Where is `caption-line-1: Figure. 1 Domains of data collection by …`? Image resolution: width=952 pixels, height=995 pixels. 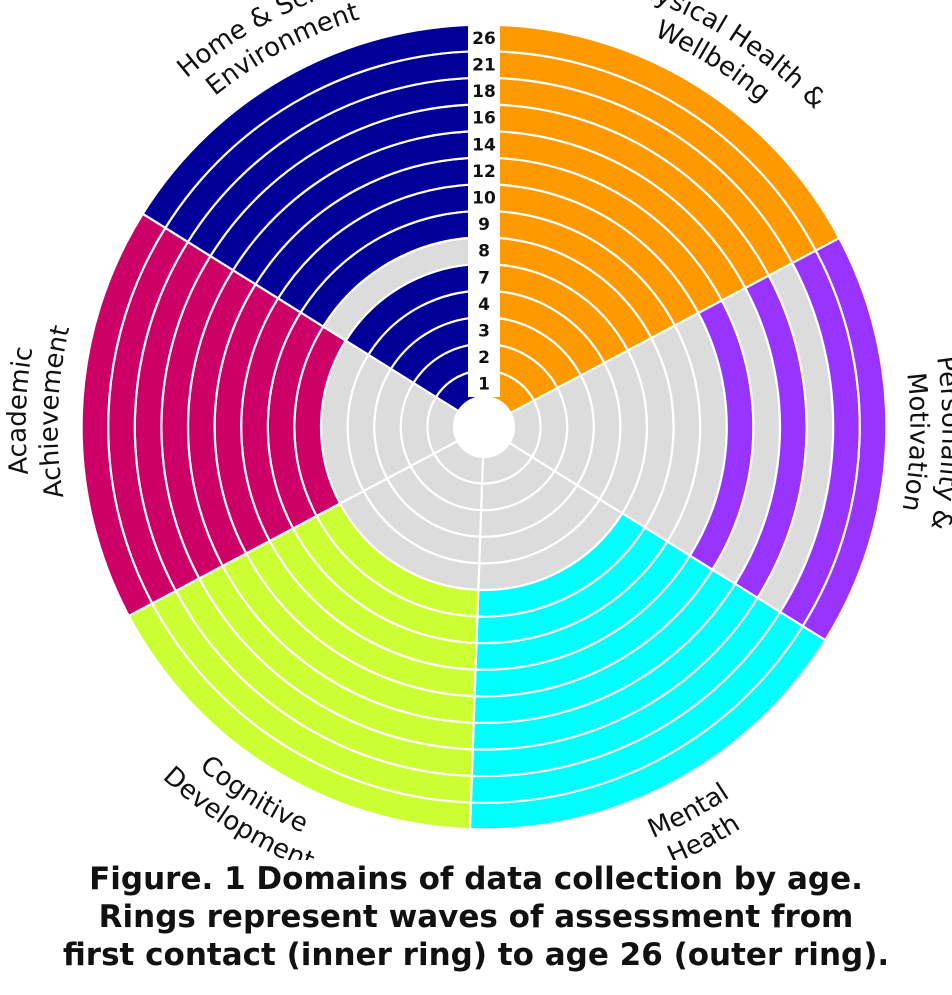 caption-line-1: Figure. 1 Domains of data collection by … is located at coordinates (476, 879).